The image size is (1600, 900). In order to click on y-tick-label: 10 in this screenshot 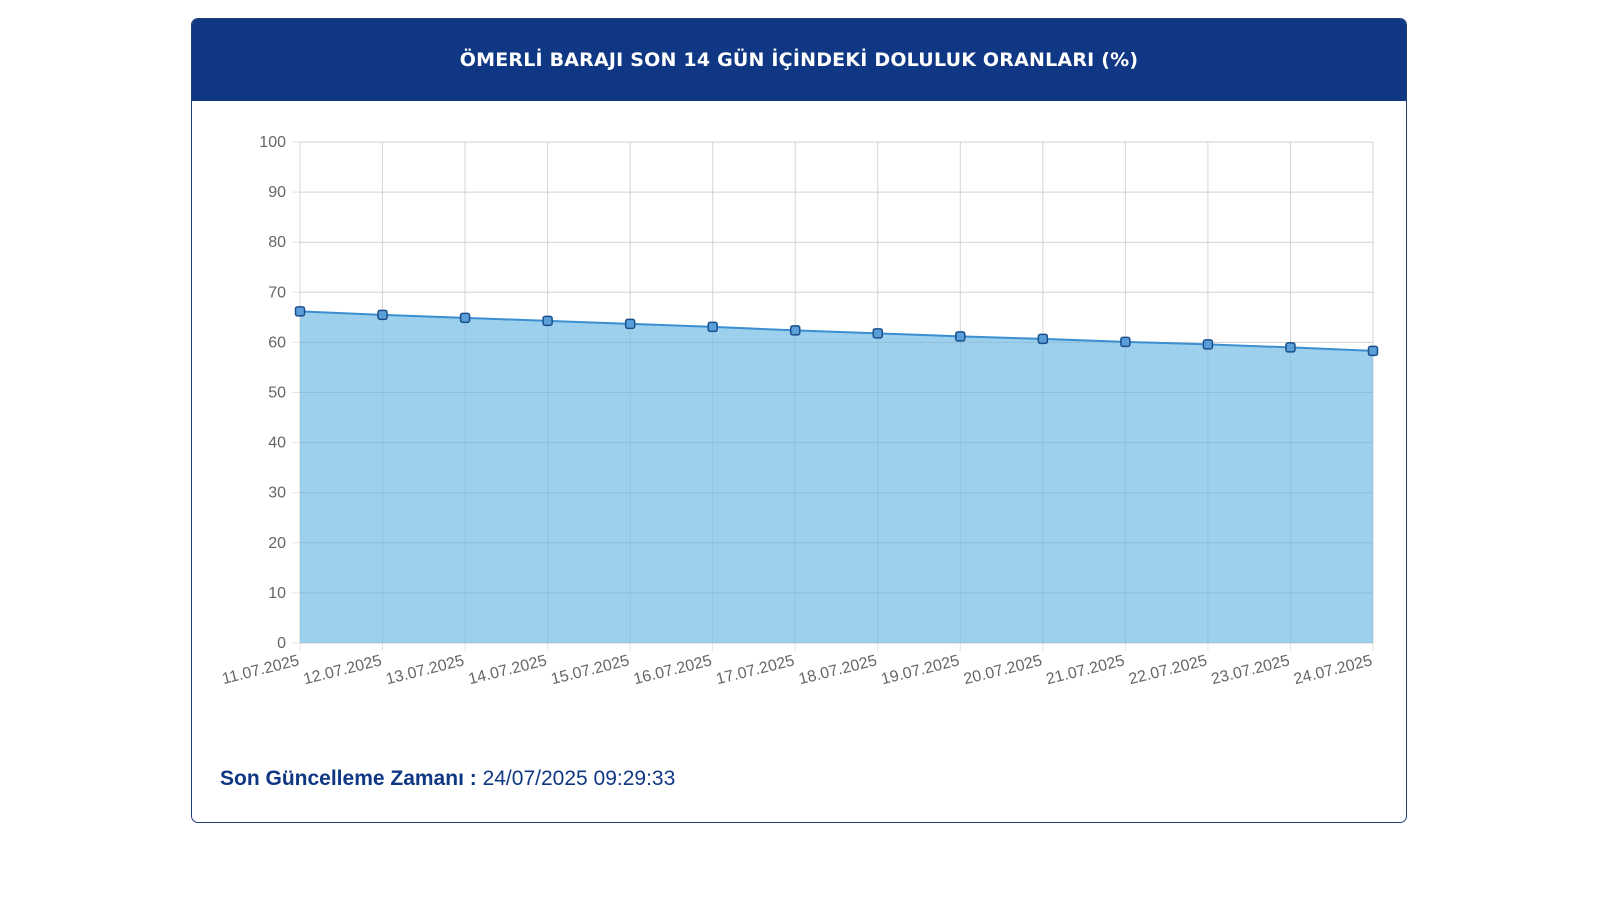, I will do `click(277, 593)`.